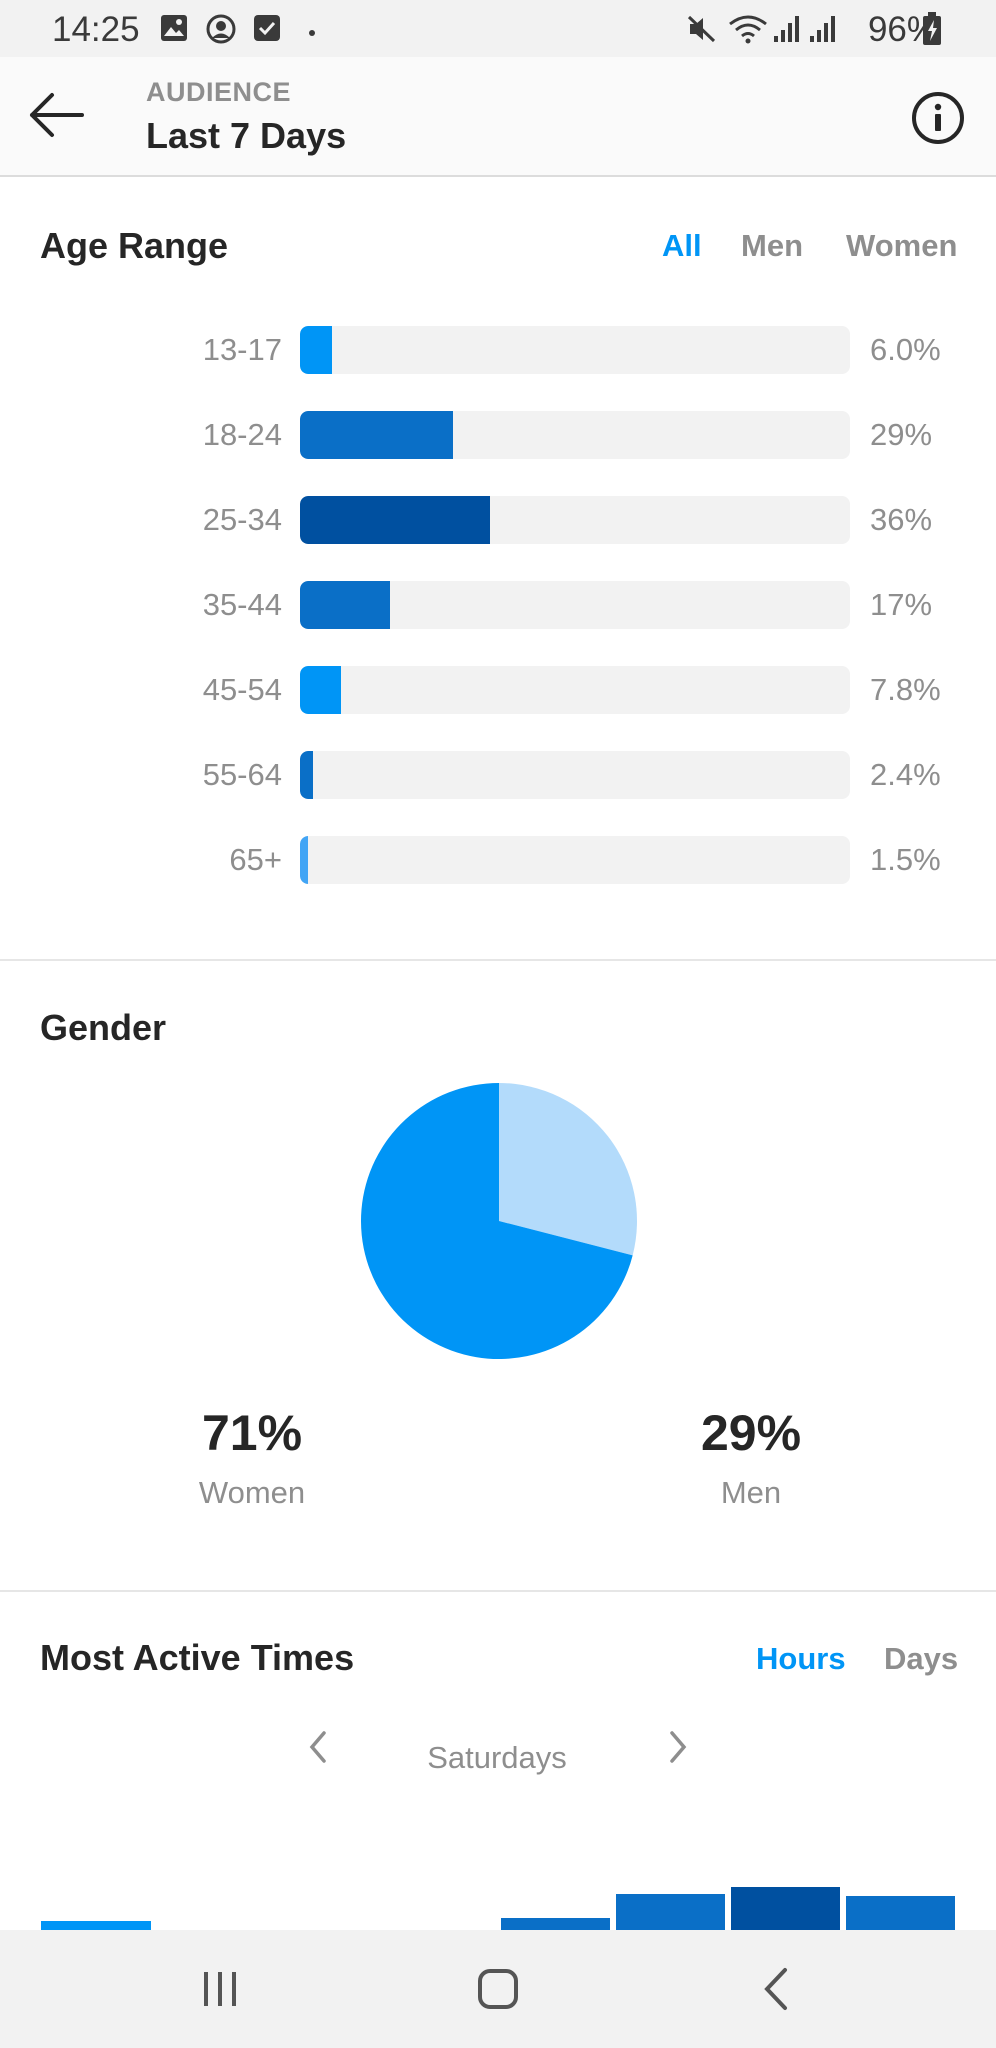 Image resolution: width=996 pixels, height=2048 pixels. Describe the element at coordinates (901, 604) in the screenshot. I see `age-value: 17%` at that location.